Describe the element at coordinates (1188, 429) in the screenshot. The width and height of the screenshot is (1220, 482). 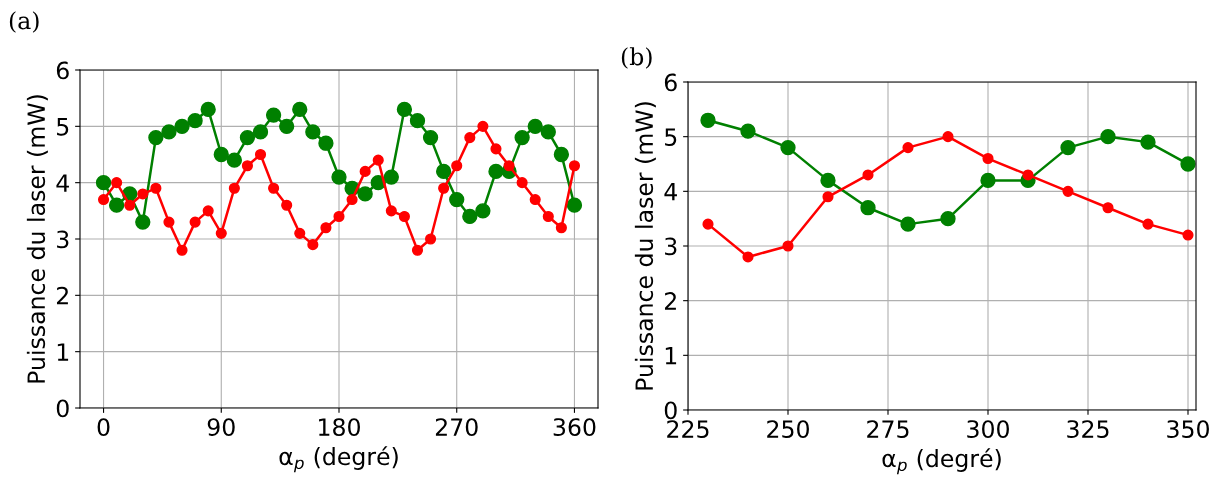
I see `x-tick-label: 350` at that location.